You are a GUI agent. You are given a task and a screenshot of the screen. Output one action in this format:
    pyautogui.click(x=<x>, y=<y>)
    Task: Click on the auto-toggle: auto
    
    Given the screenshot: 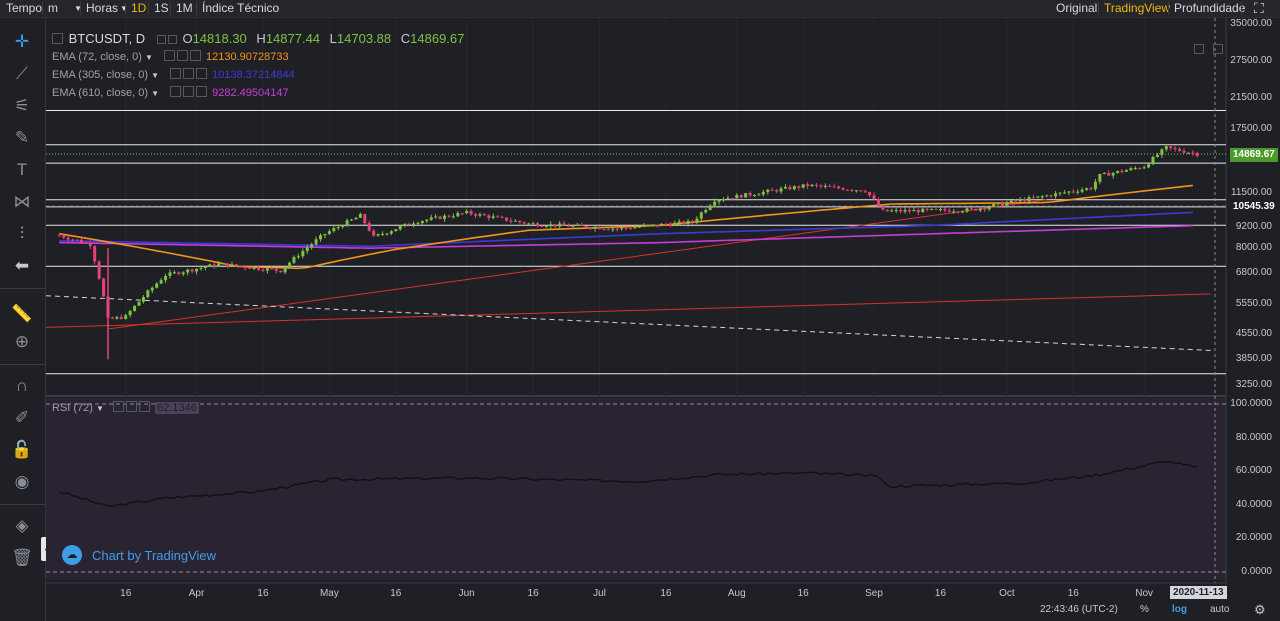 What is the action you would take?
    pyautogui.click(x=1220, y=609)
    